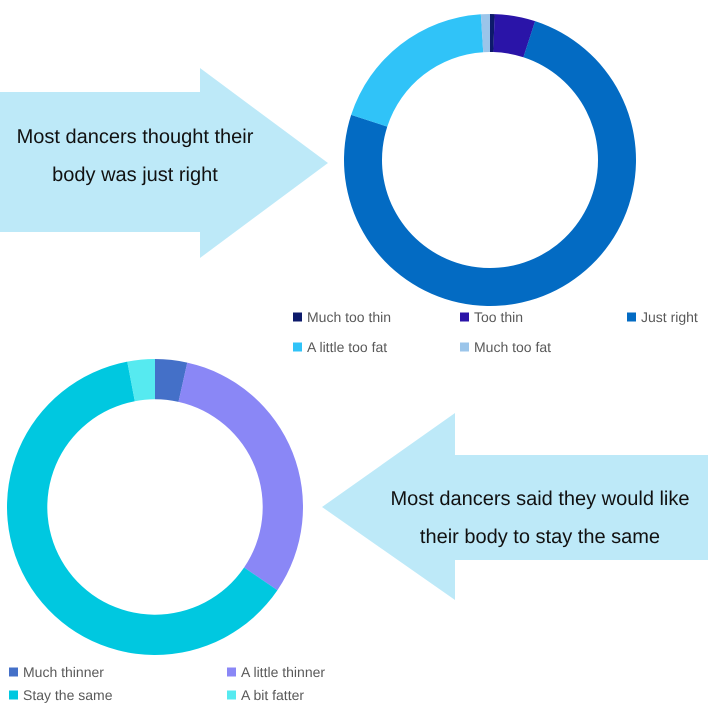  What do you see at coordinates (669, 317) in the screenshot?
I see `legend-label: Just right` at bounding box center [669, 317].